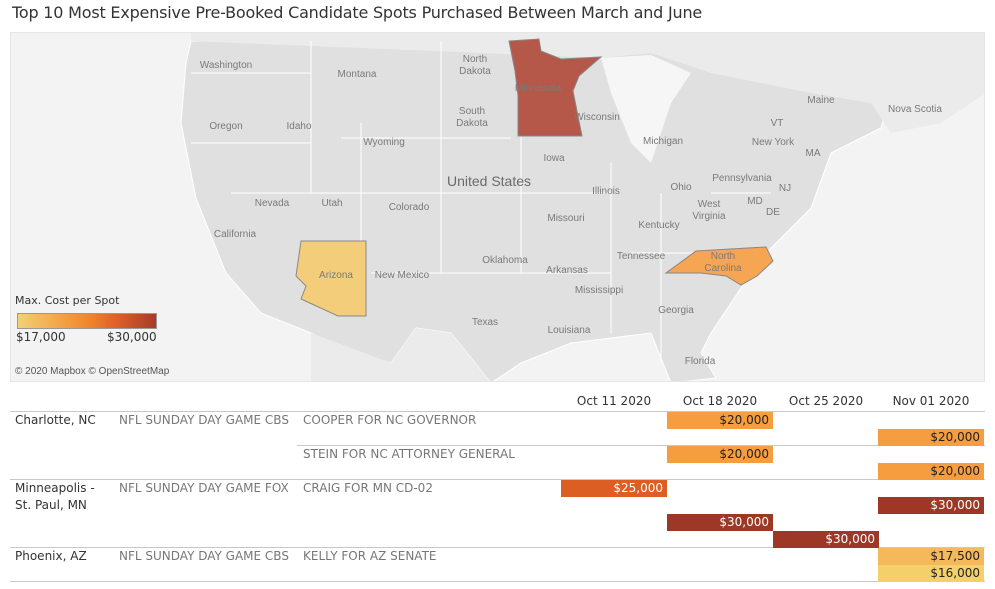 The width and height of the screenshot is (995, 589). What do you see at coordinates (614, 488) in the screenshot?
I see `cost-mark: $25,000` at bounding box center [614, 488].